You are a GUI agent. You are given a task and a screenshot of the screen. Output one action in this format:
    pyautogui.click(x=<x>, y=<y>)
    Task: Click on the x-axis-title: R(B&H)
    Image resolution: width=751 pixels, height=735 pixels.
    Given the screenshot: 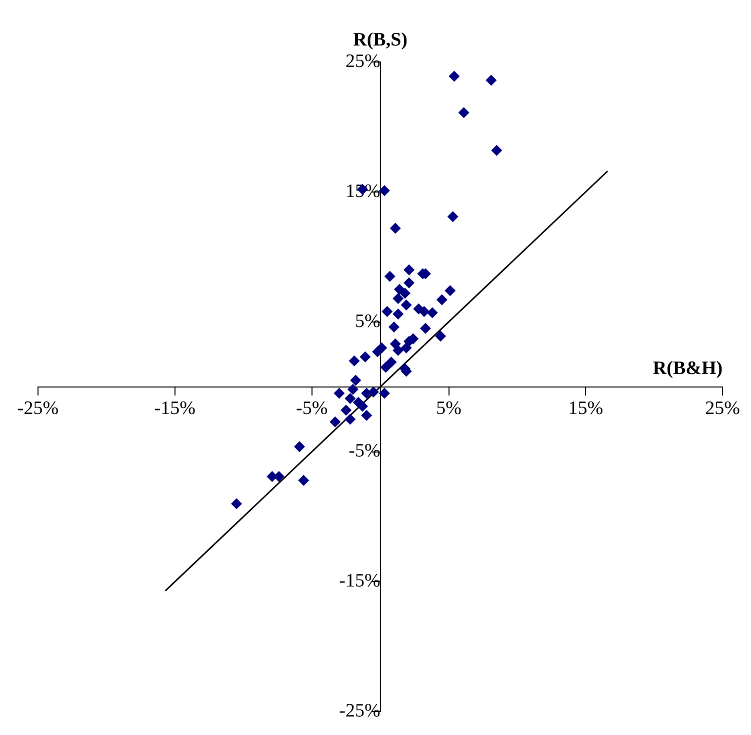 What is the action you would take?
    pyautogui.click(x=687, y=369)
    